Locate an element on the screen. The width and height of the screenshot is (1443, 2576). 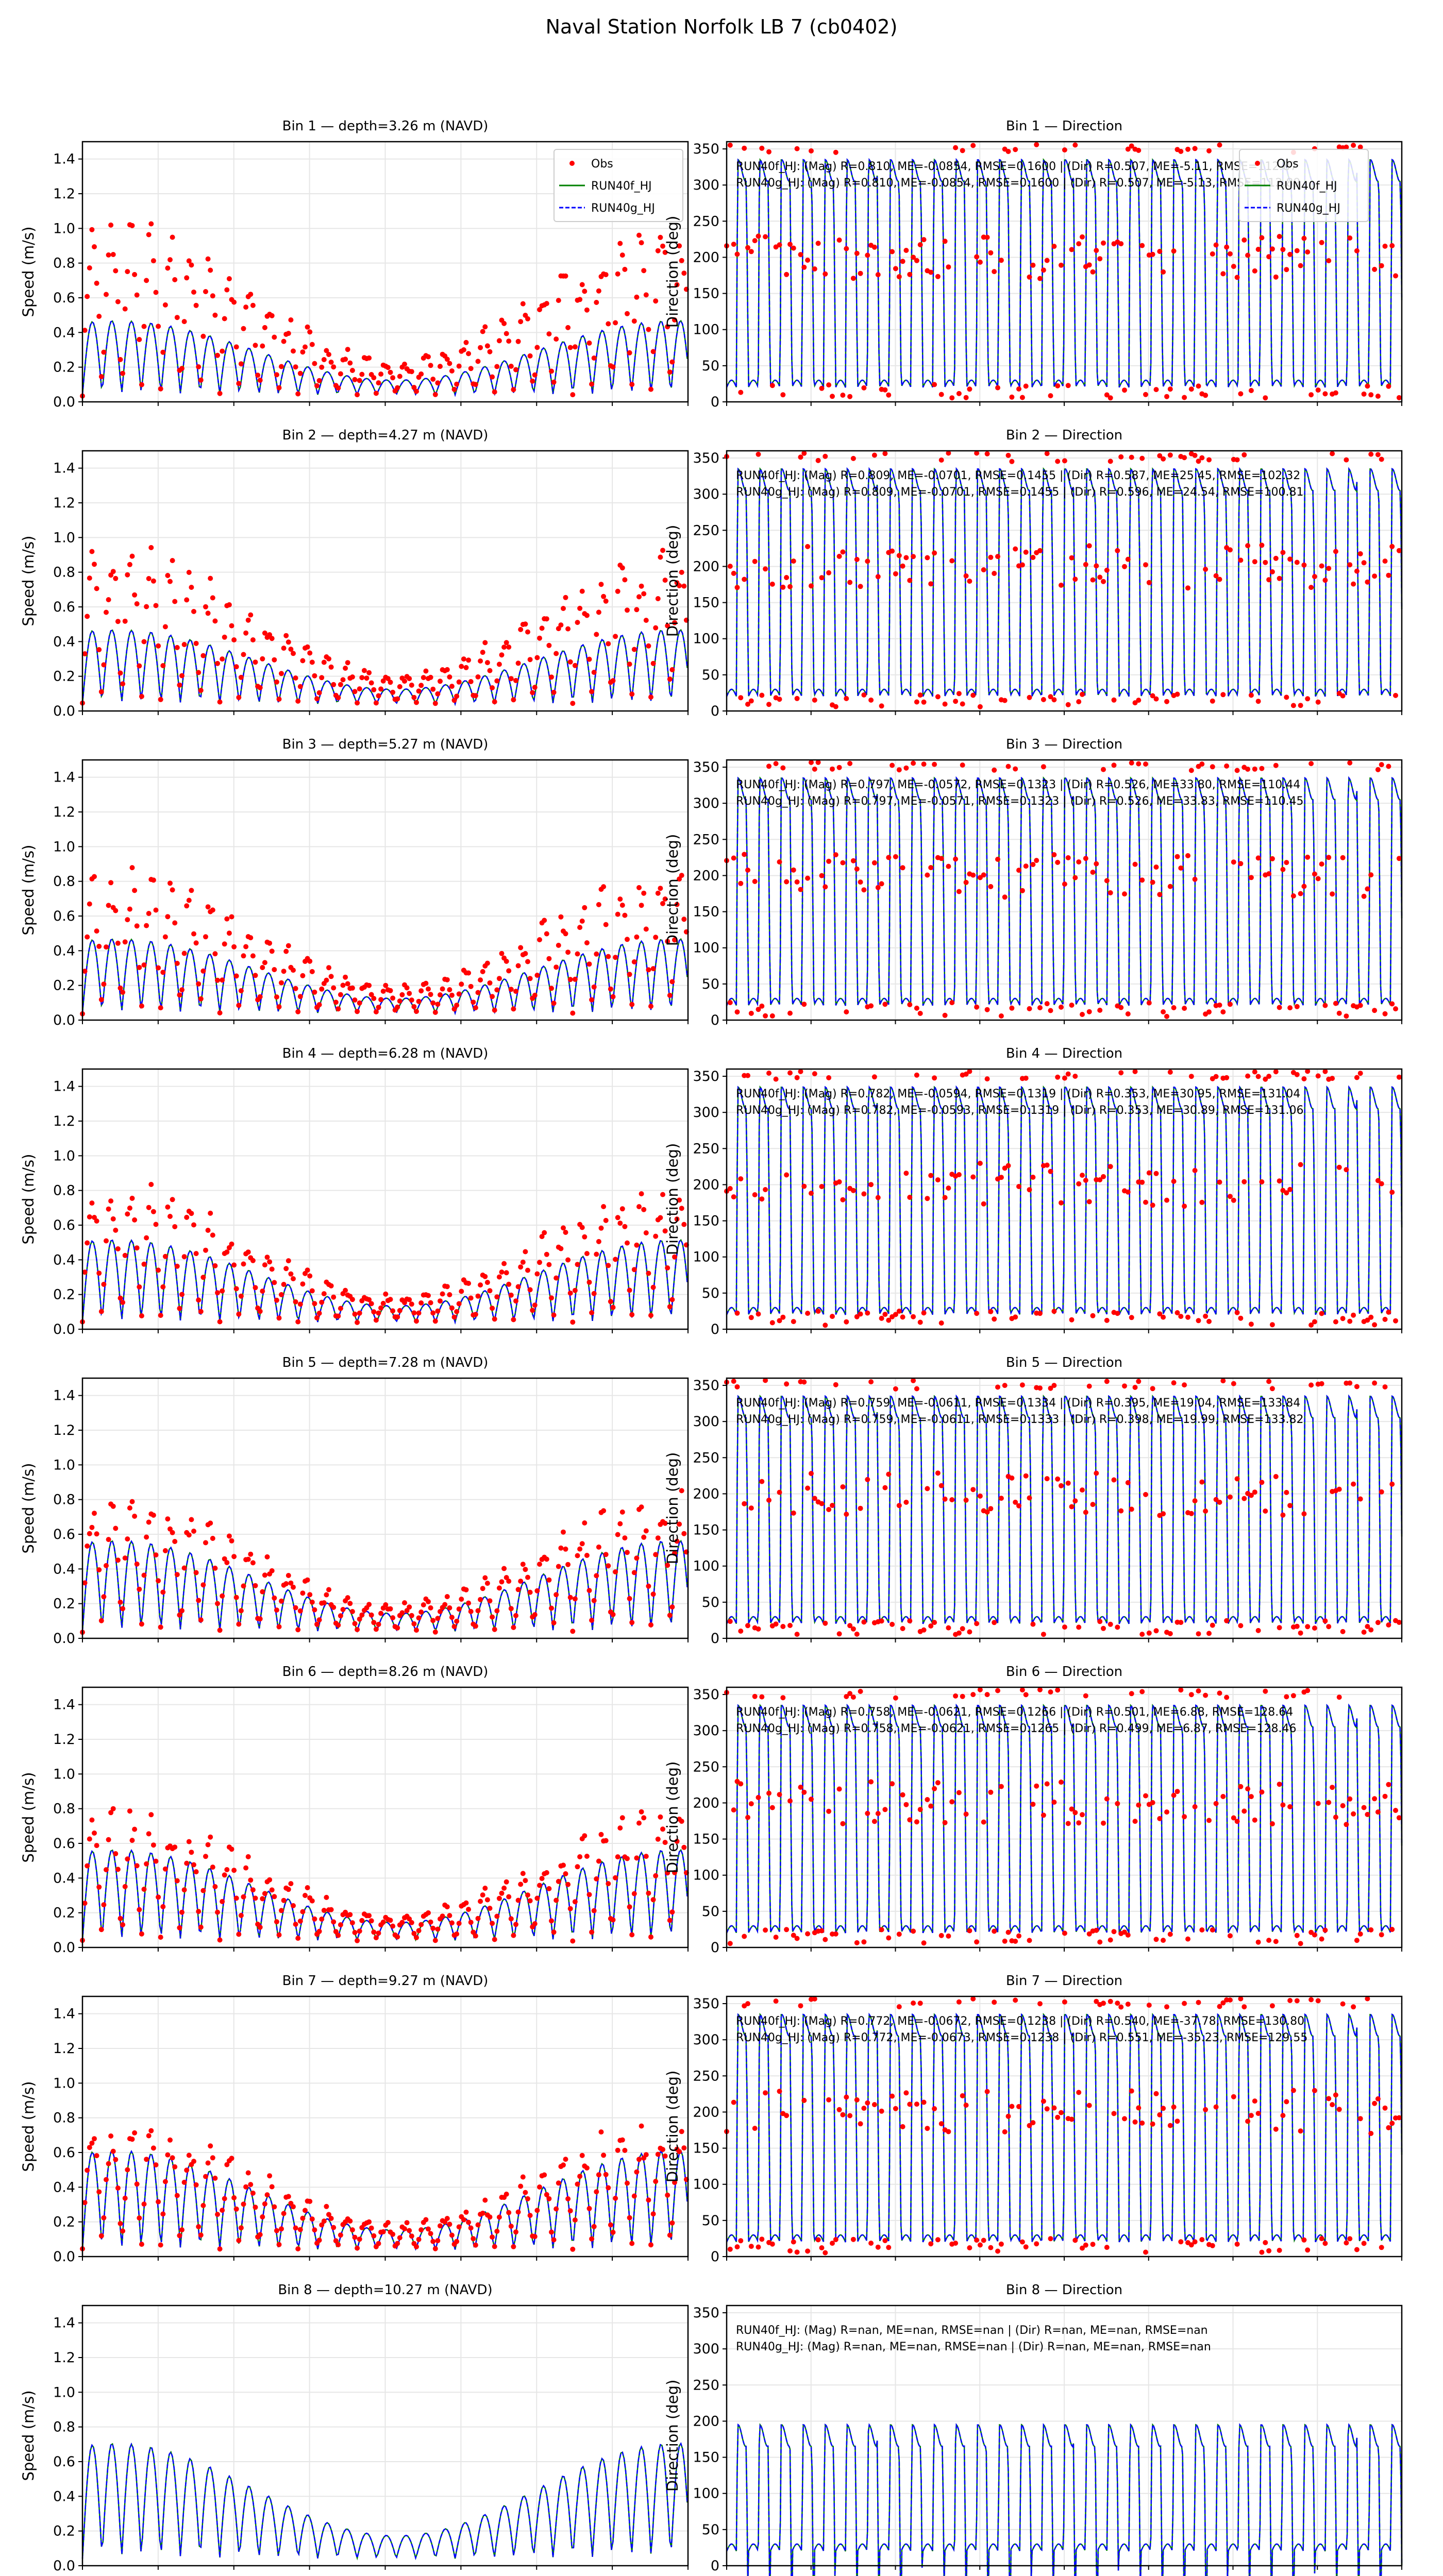
y-tick-label: 50 is located at coordinates (710, 2221).